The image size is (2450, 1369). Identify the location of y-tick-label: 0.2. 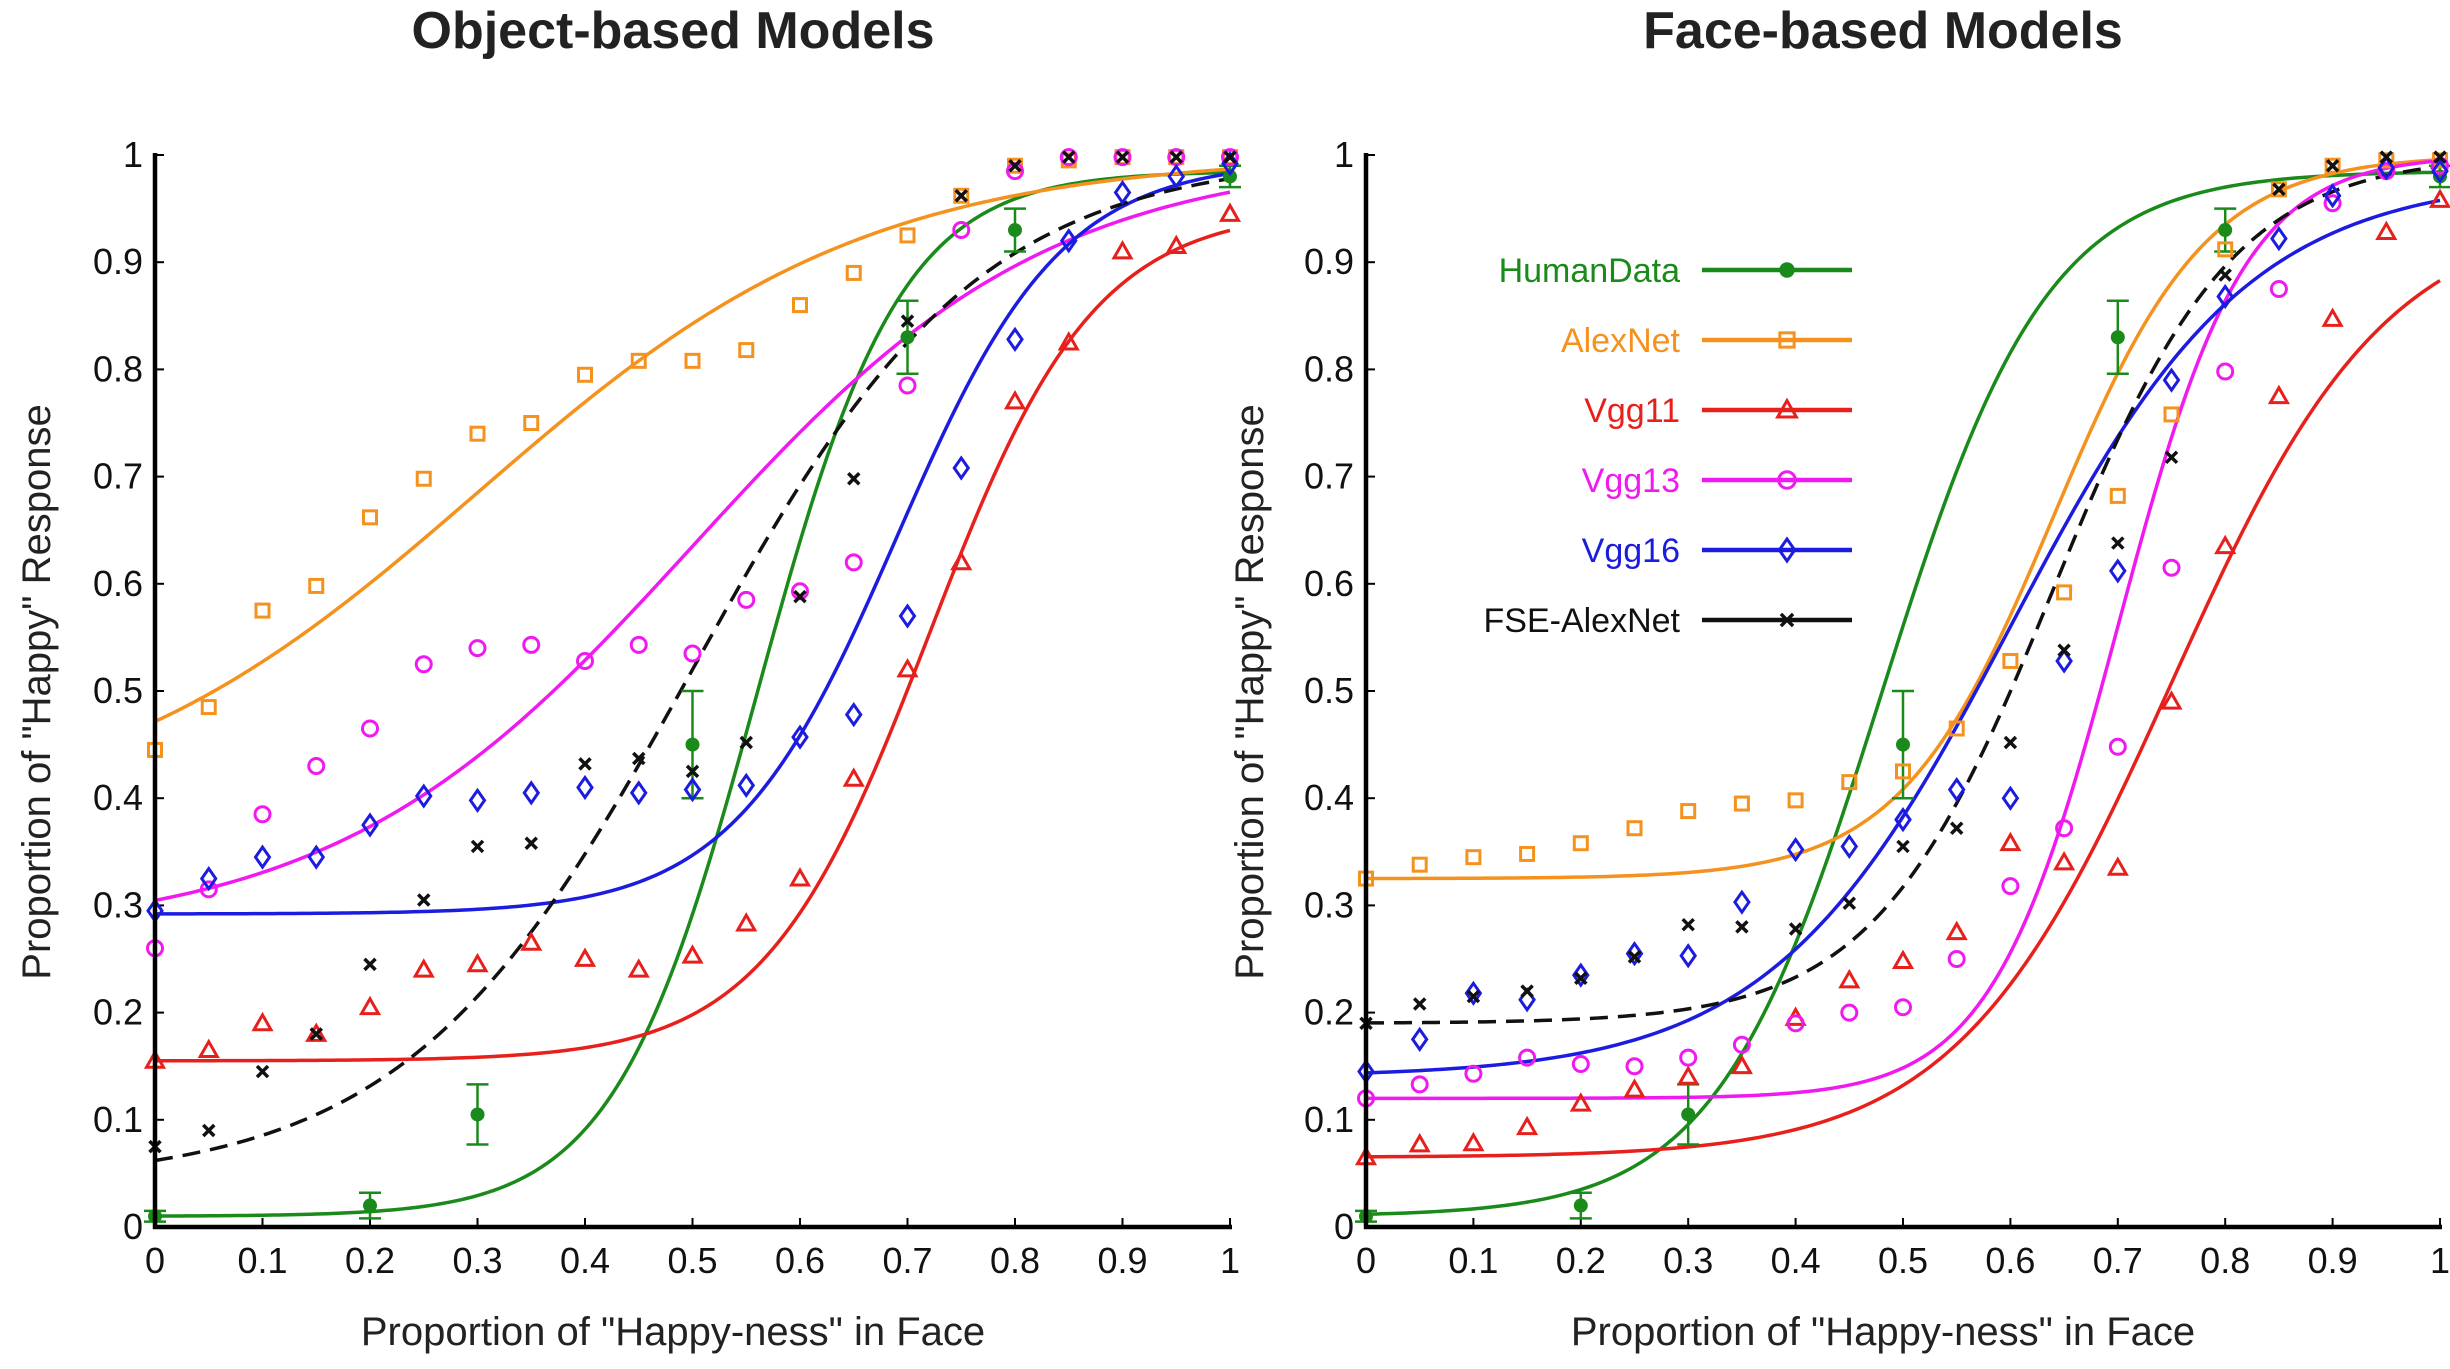
(118, 1012).